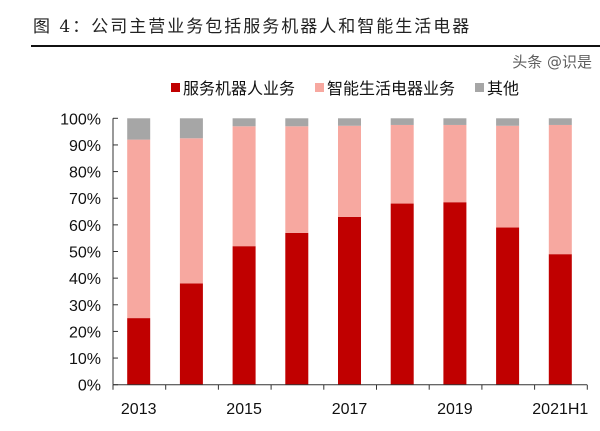 The height and width of the screenshot is (431, 600). I want to click on y-tick-label: 40%, so click(85, 279).